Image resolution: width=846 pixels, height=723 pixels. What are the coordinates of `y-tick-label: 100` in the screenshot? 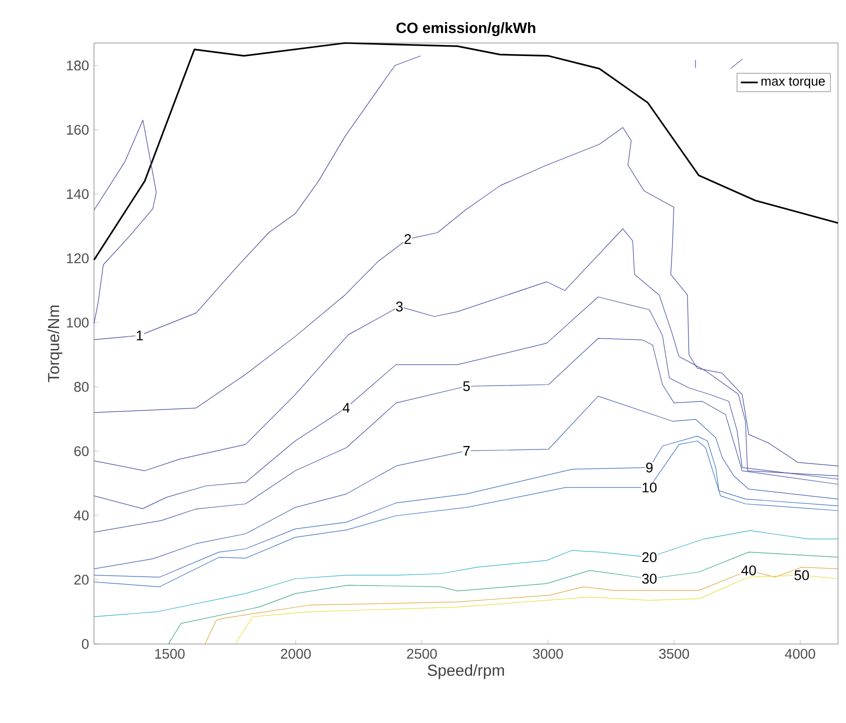 It's located at (77, 323).